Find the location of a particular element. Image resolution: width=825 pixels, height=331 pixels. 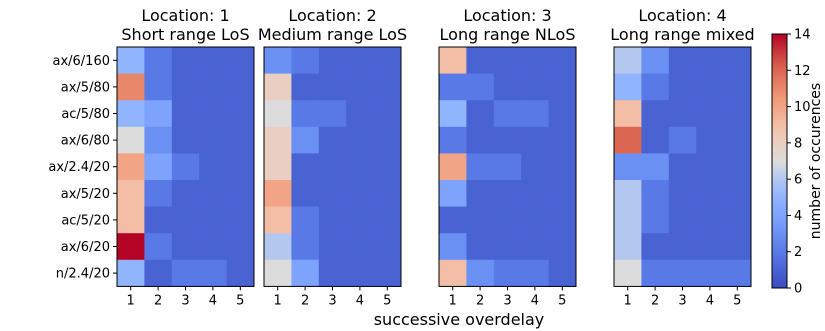

x-tick-label: 2 is located at coordinates (305, 300).